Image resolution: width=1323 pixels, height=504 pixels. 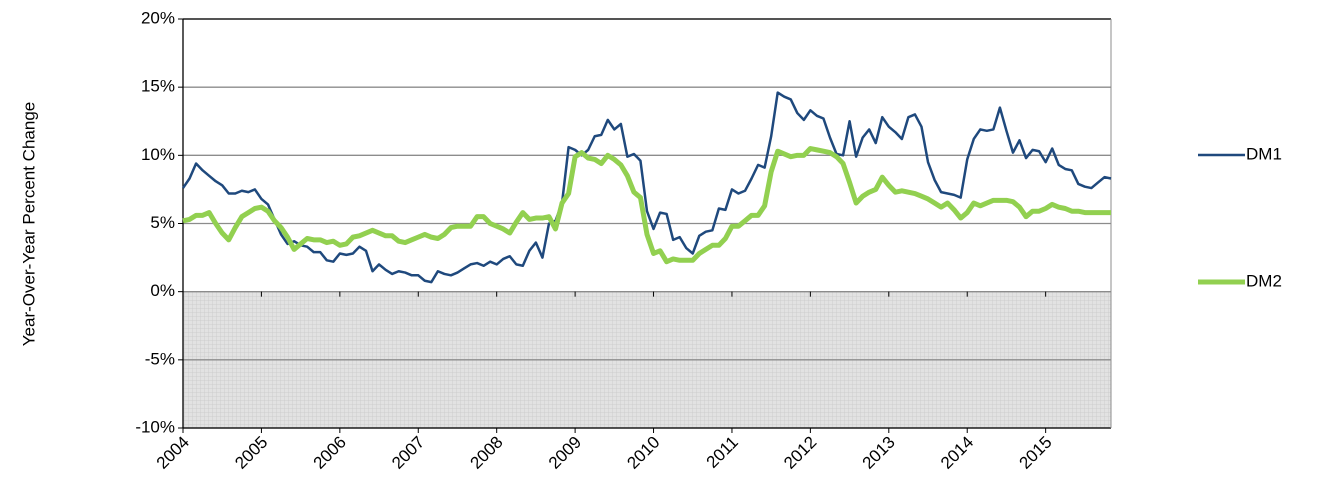 I want to click on y-tick-label: -10%, so click(x=155, y=426).